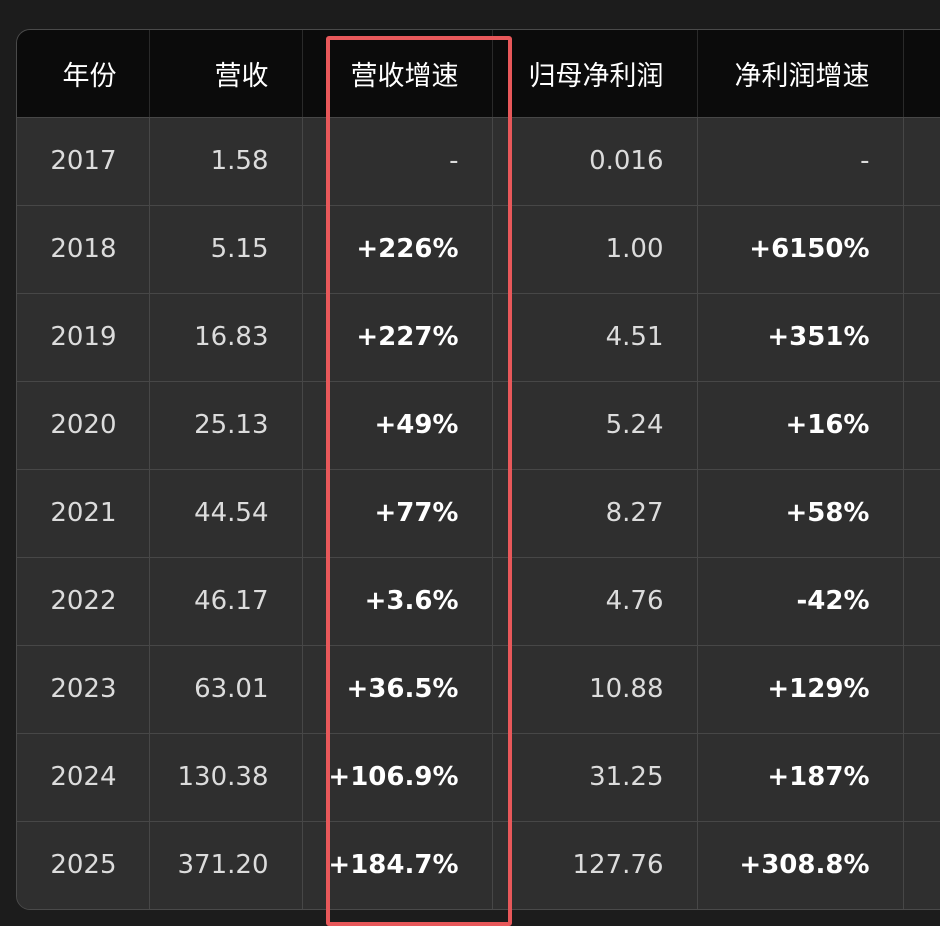  I want to click on table-row: 2021 44.54 +77% 8.27 +58%, so click(478, 513).